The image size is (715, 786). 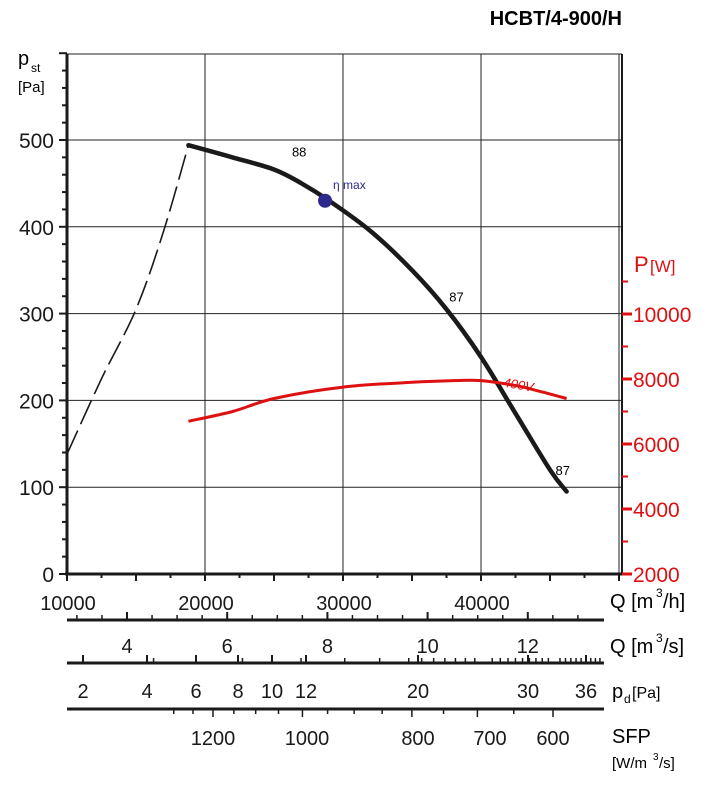 I want to click on x-tick-label: 10000, so click(x=68, y=604).